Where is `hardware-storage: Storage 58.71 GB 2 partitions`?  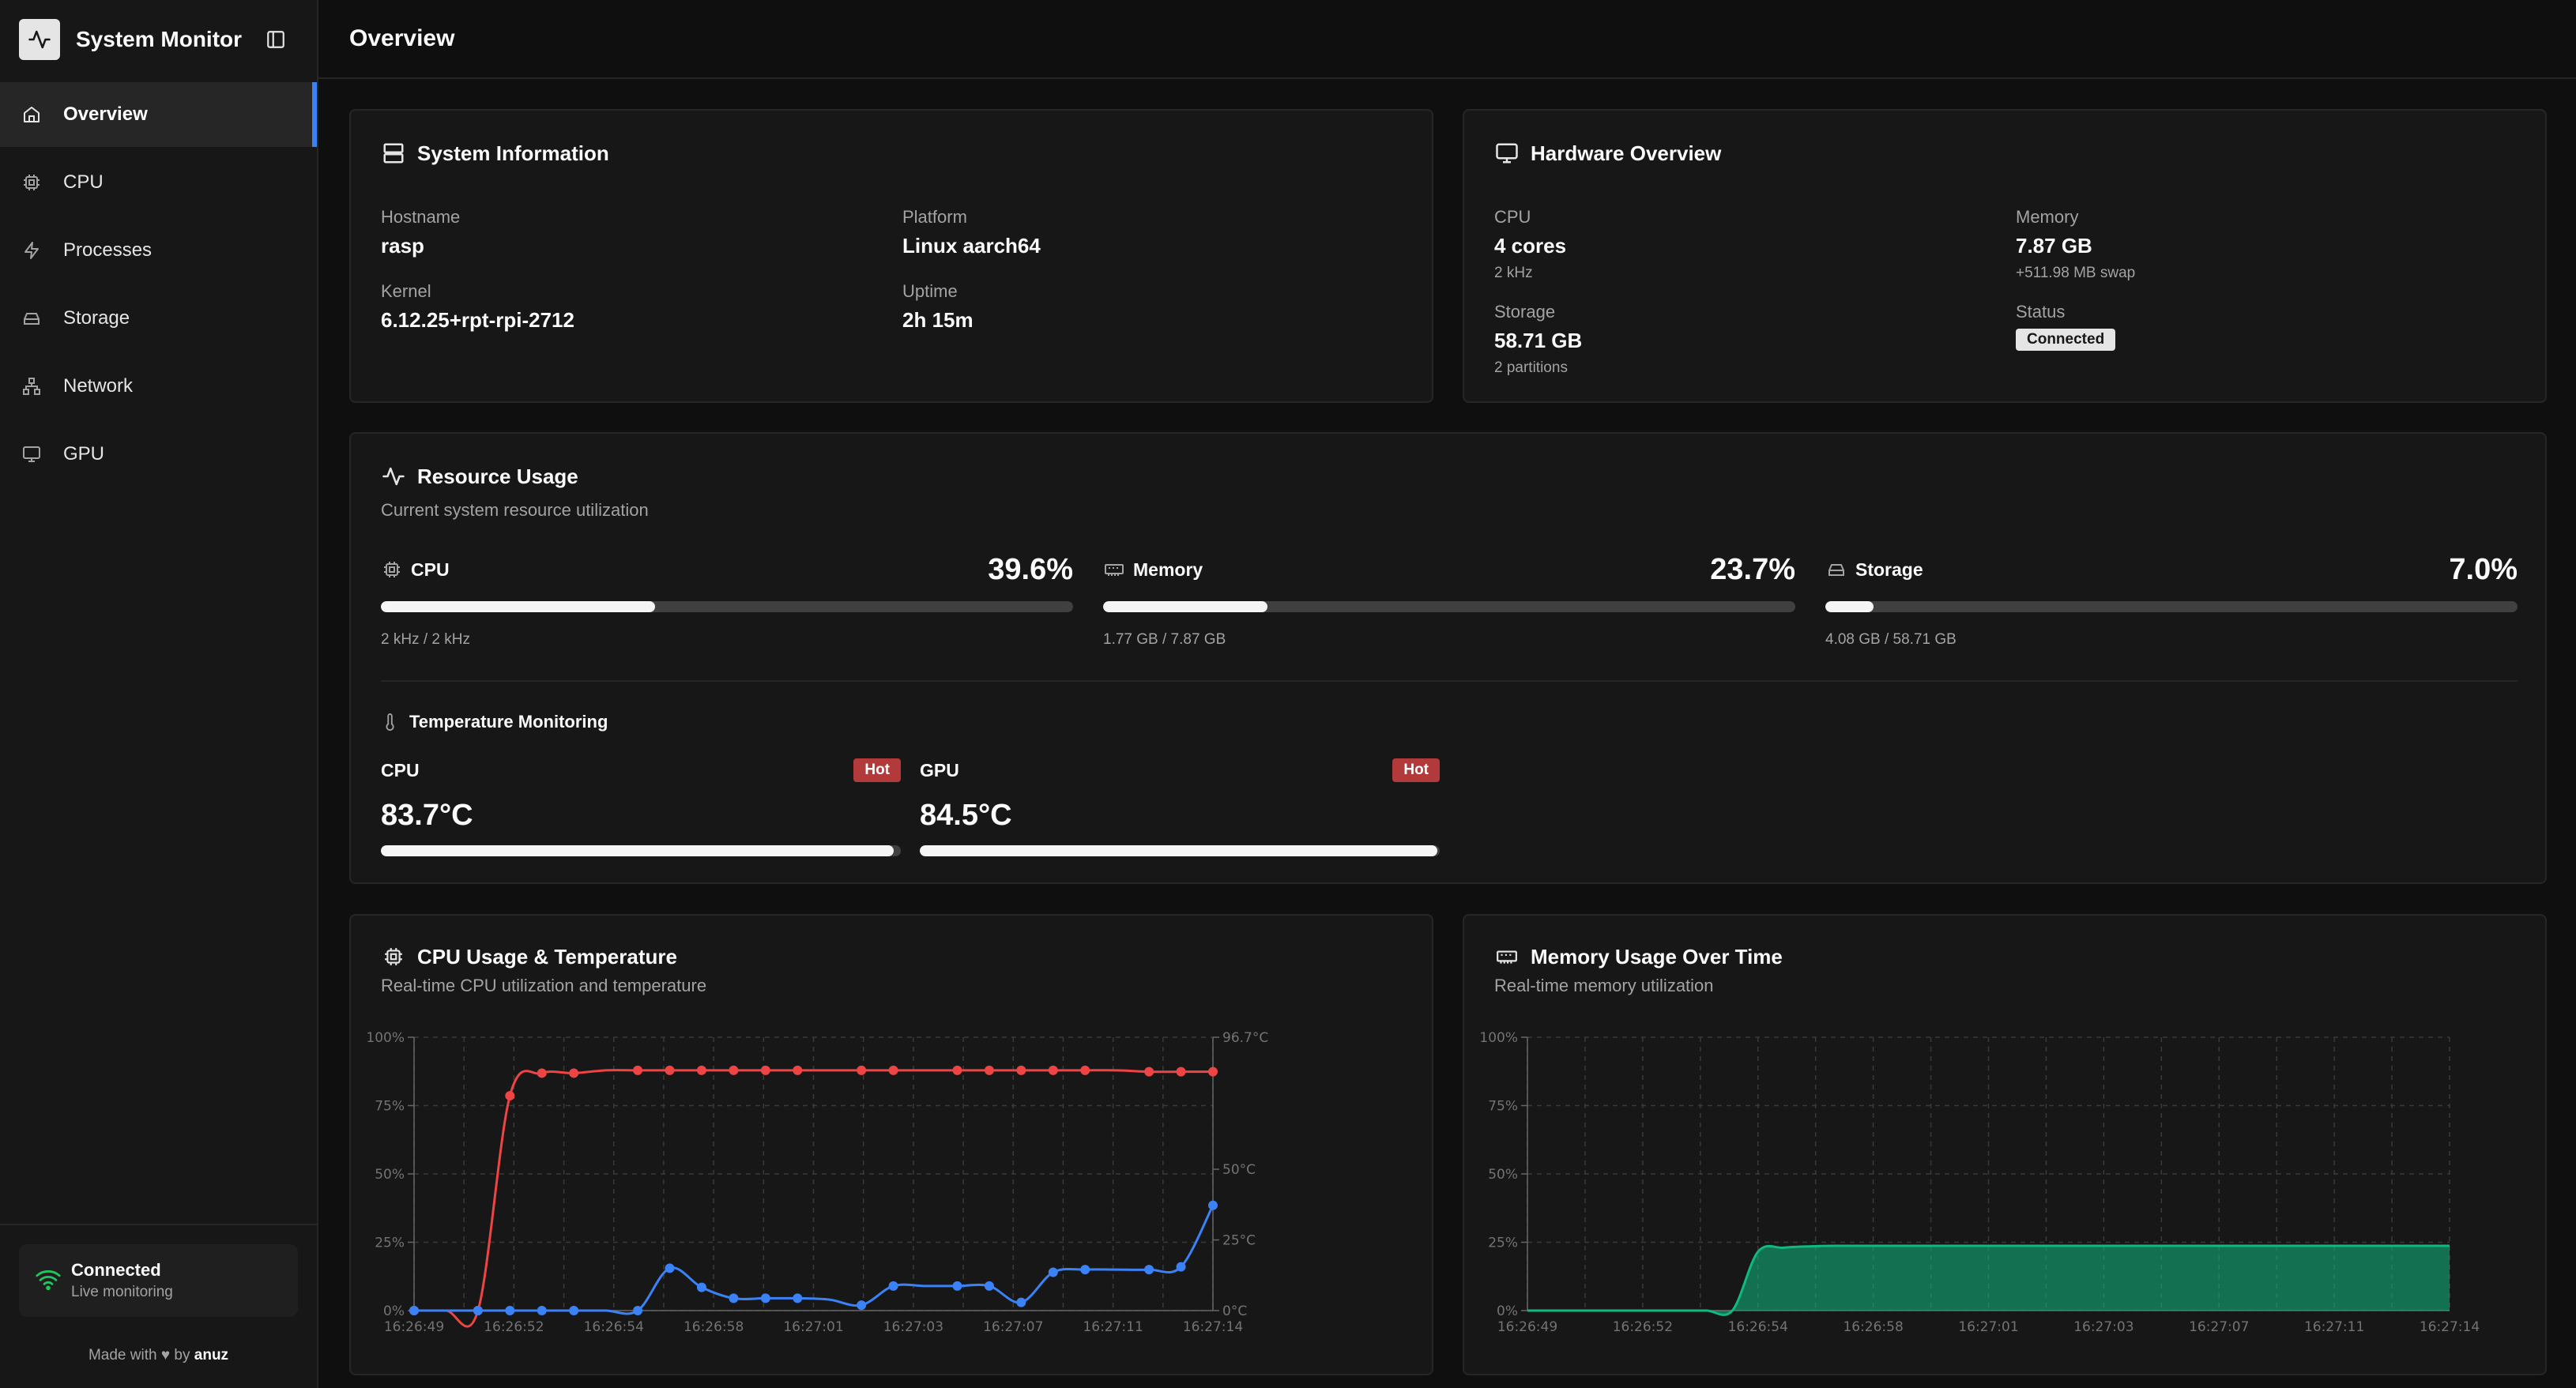
hardware-storage: Storage 58.71 GB 2 partitions is located at coordinates (1538, 339).